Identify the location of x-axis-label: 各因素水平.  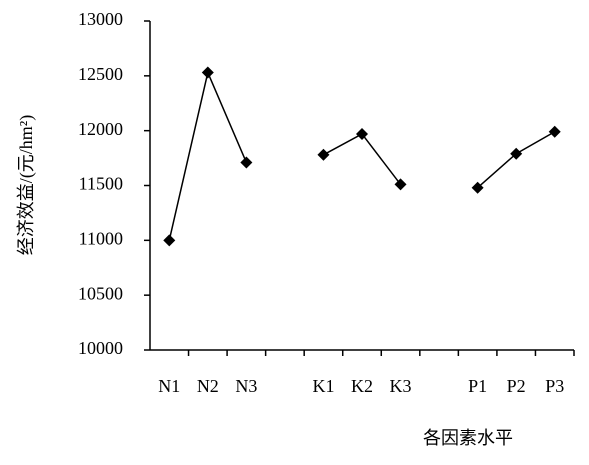
(468, 438).